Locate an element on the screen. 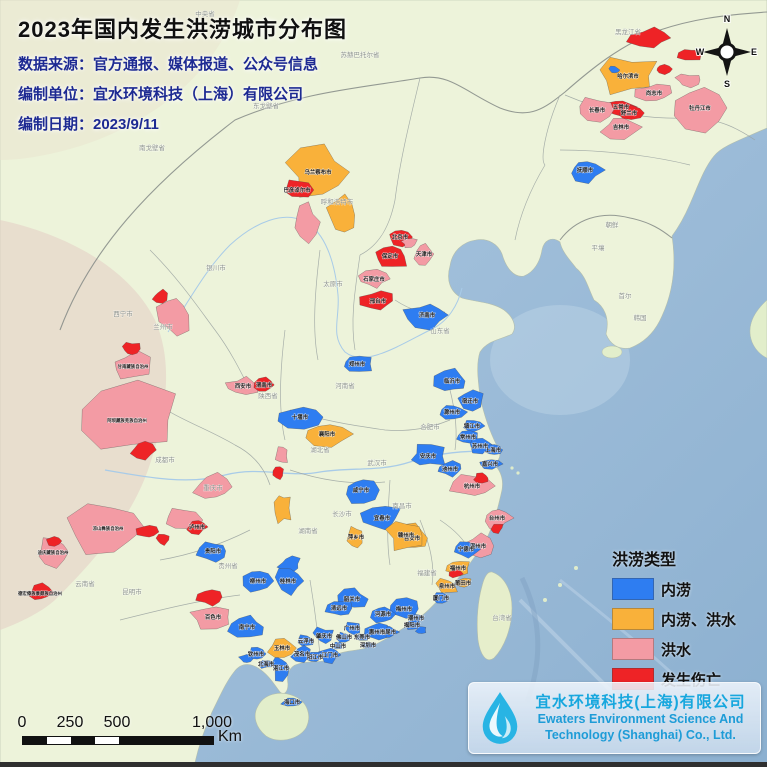 This screenshot has height=767, width=767. city-region-上海市 is located at coordinates (494, 449).